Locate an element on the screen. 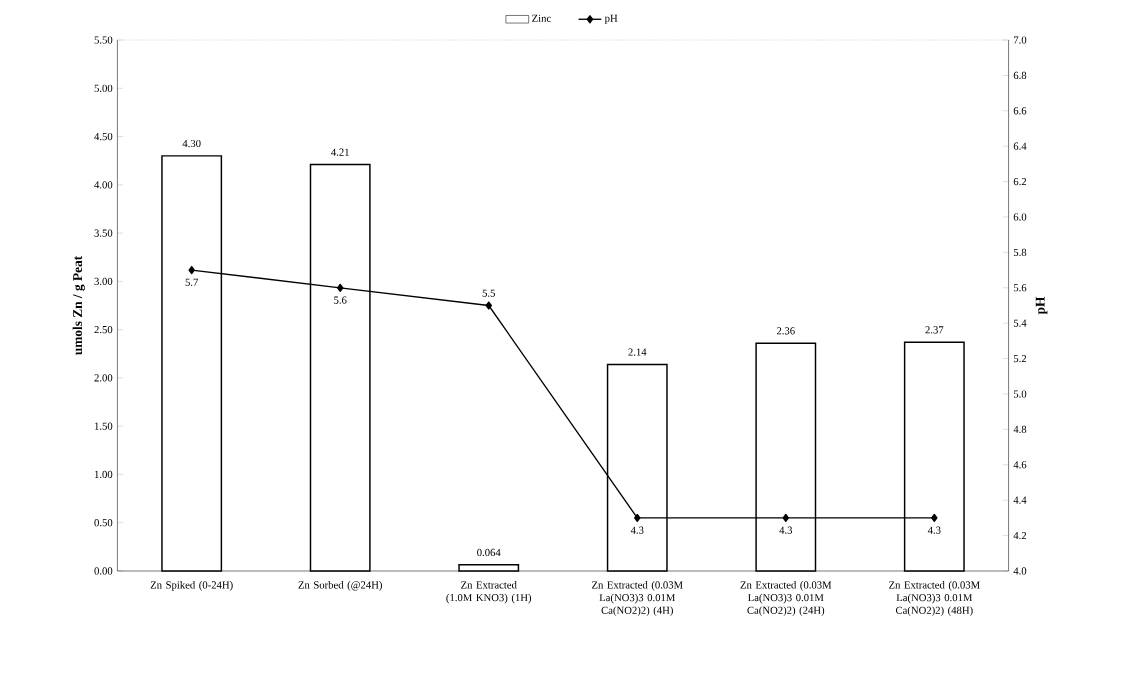 Image resolution: width=1138 pixels, height=688 pixels. y-tick-label: 3.00 is located at coordinates (103, 281).